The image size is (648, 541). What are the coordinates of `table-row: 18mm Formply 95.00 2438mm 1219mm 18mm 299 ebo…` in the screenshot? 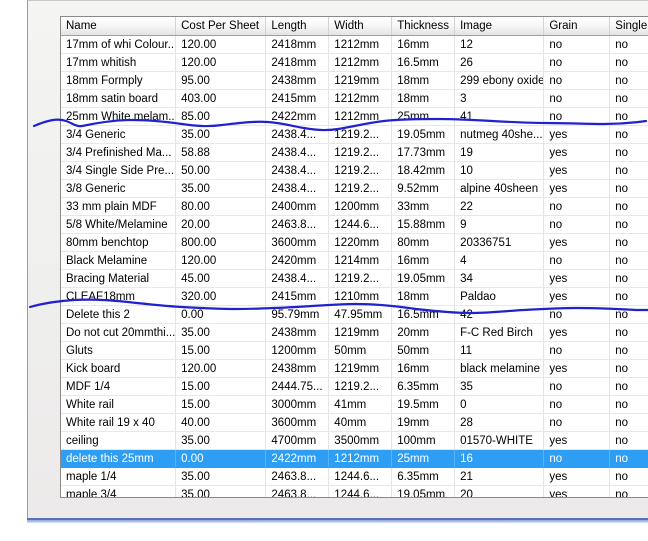 It's located at (354, 80).